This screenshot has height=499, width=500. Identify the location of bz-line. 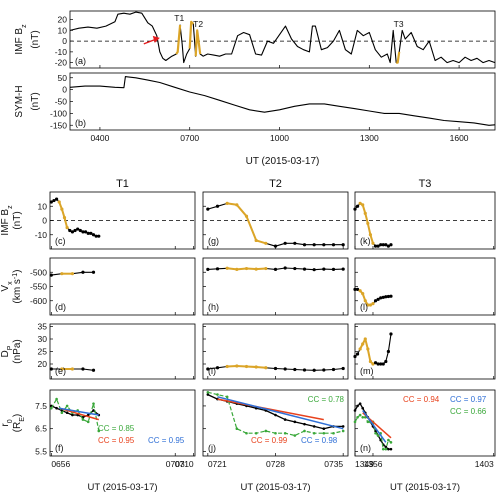
(275, 224).